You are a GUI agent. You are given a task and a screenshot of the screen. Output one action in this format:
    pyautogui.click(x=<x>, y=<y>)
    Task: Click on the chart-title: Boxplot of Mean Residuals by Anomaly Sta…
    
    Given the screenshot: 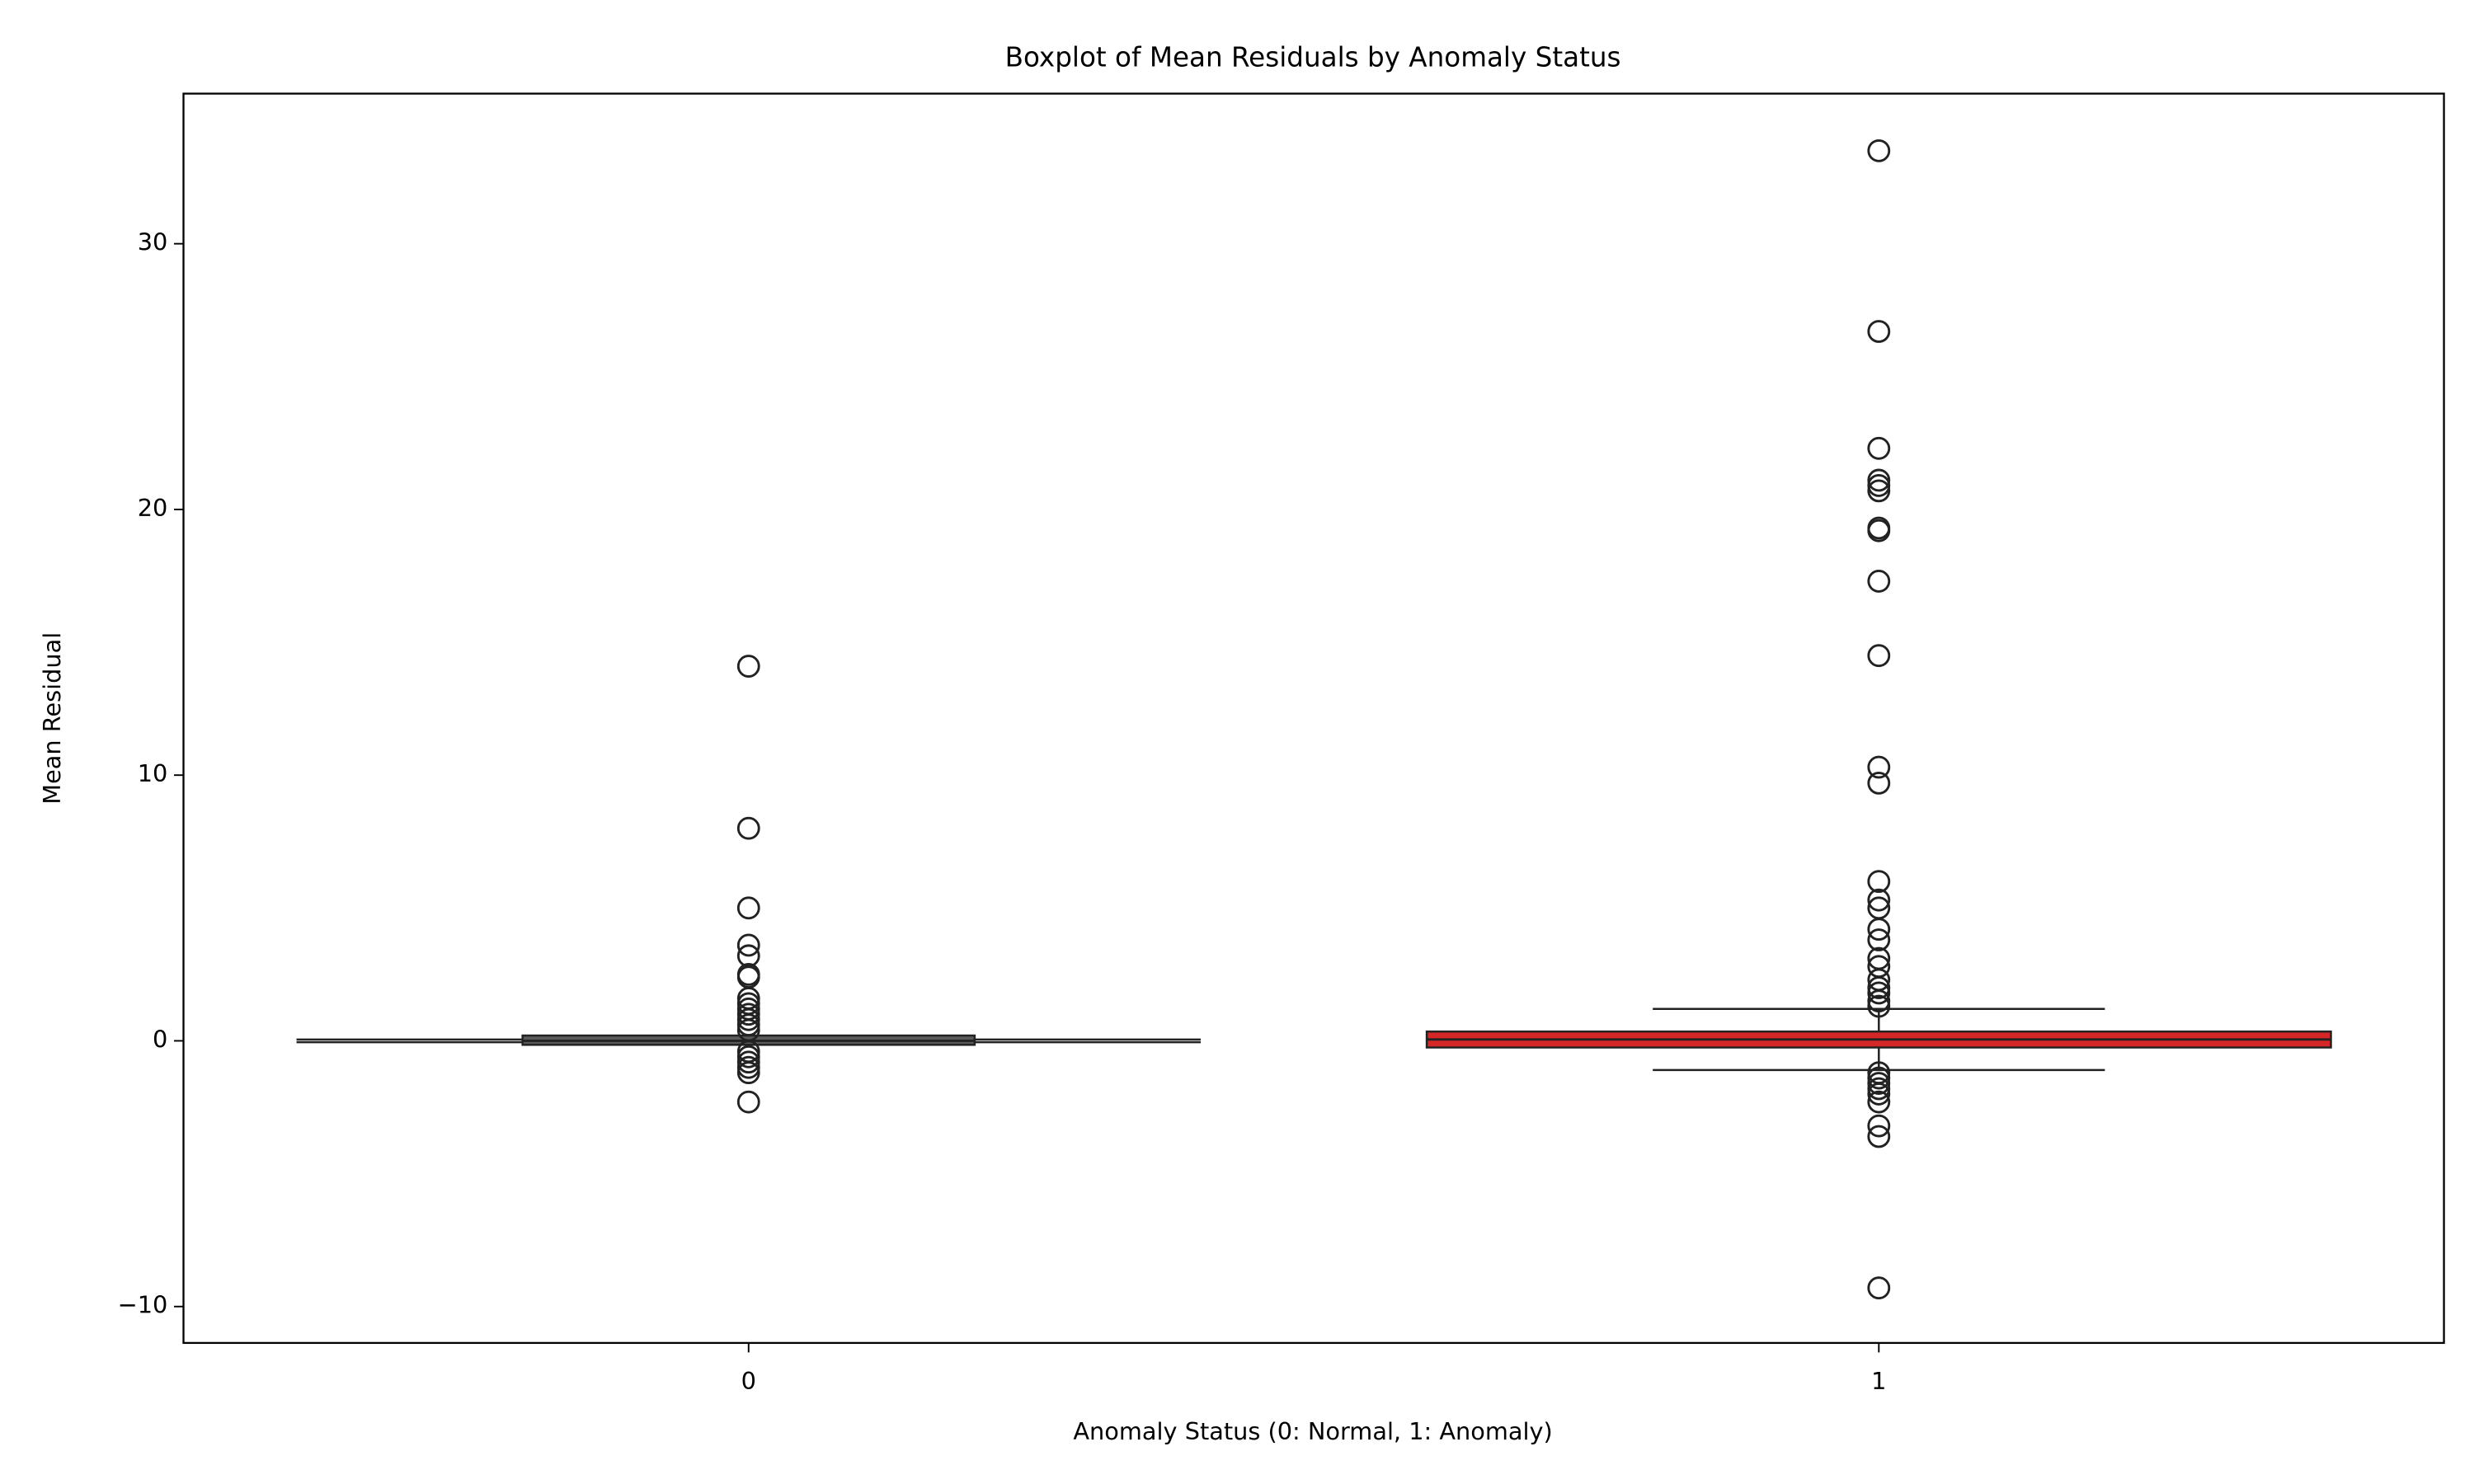 What is the action you would take?
    pyautogui.click(x=1313, y=57)
    